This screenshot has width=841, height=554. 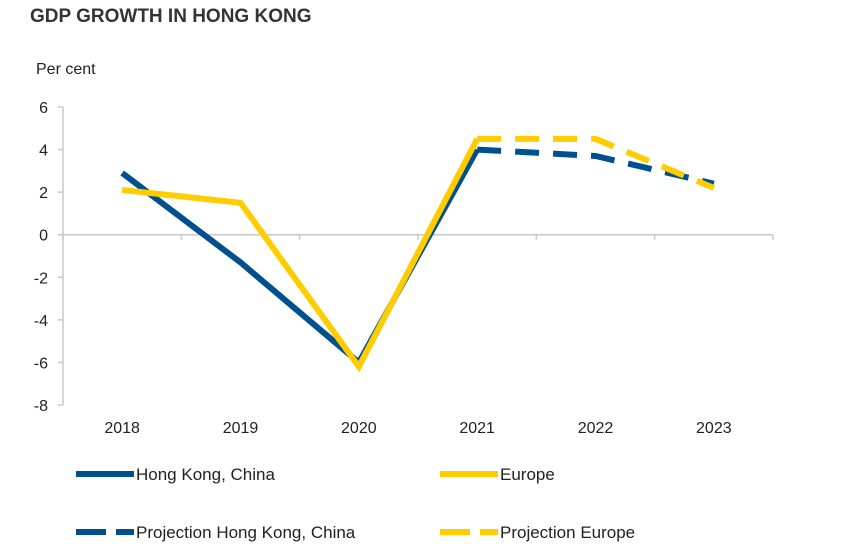 What do you see at coordinates (41, 321) in the screenshot?
I see `y-tick-label: -4` at bounding box center [41, 321].